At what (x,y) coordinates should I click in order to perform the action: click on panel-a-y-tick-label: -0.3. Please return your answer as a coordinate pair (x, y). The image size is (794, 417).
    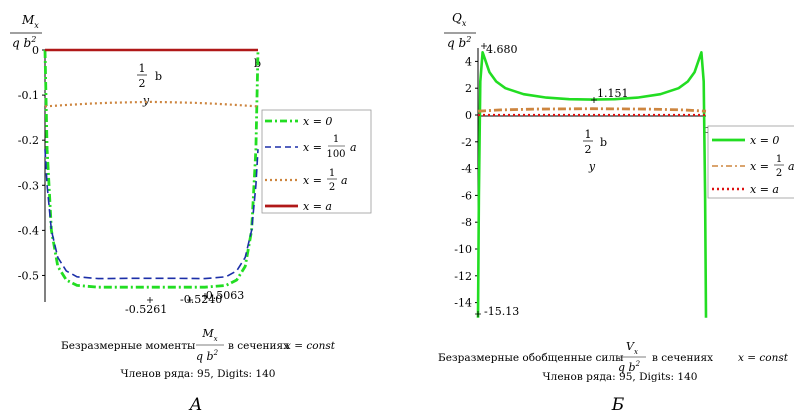
    Looking at the image, I should click on (28, 185).